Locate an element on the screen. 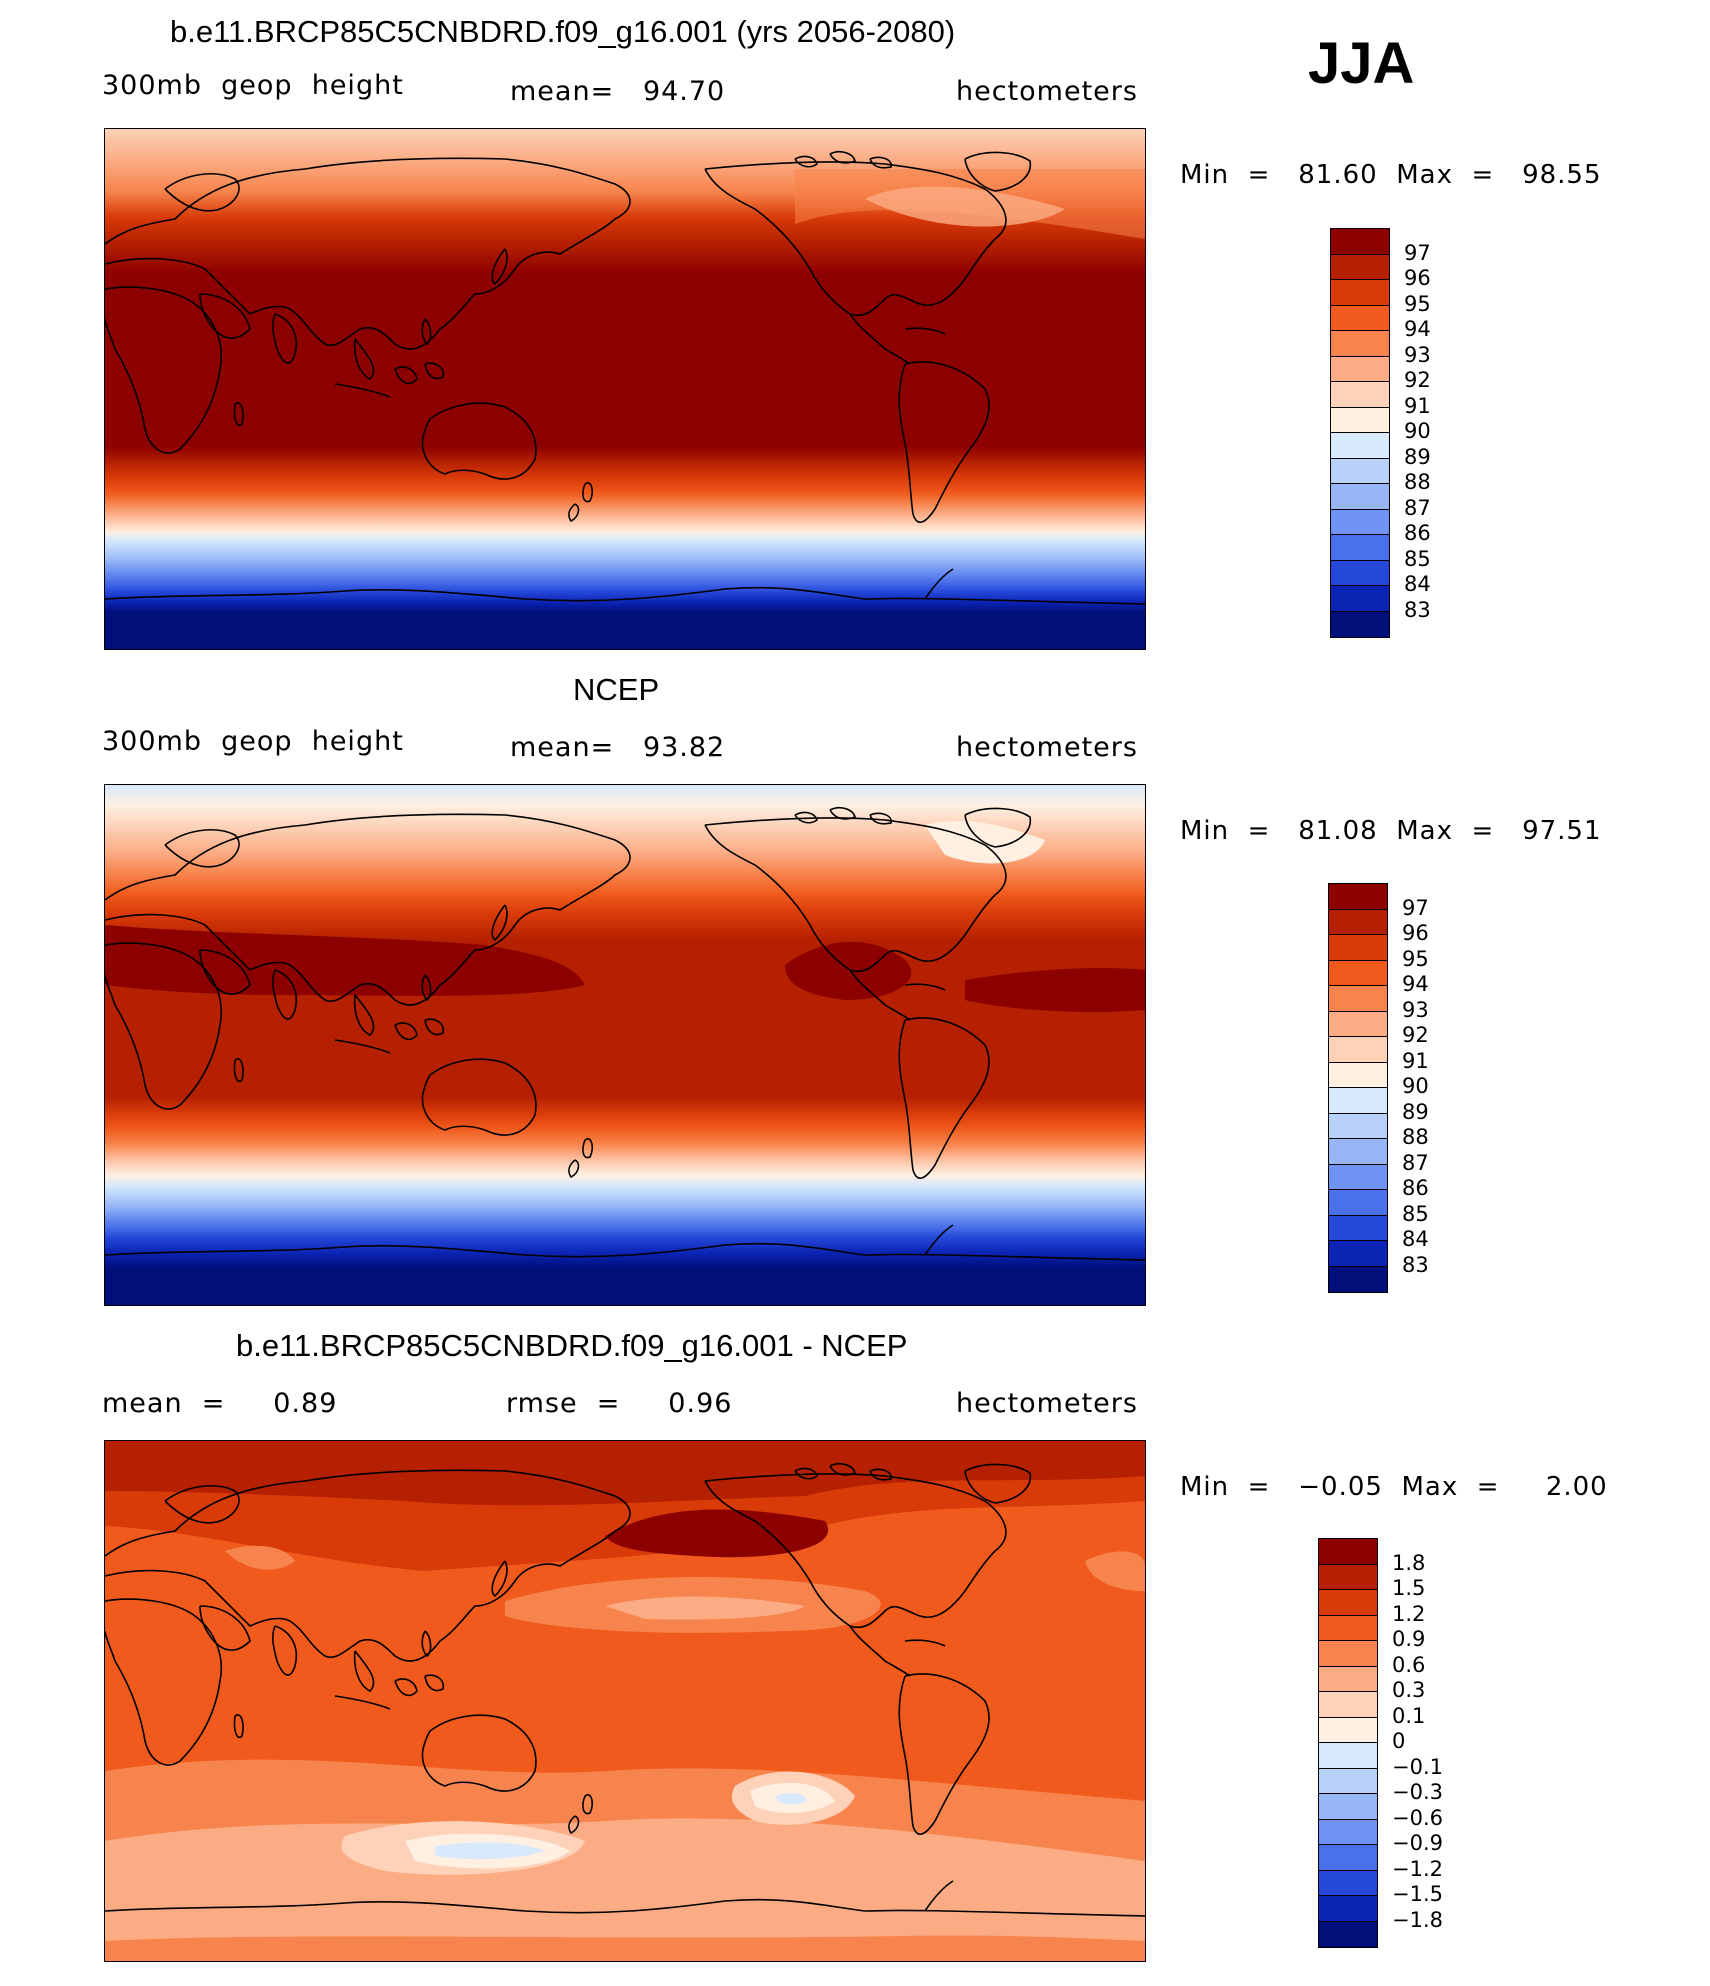 This screenshot has height=1986, width=1710. panel-2-units-label: hectometers is located at coordinates (1047, 747).